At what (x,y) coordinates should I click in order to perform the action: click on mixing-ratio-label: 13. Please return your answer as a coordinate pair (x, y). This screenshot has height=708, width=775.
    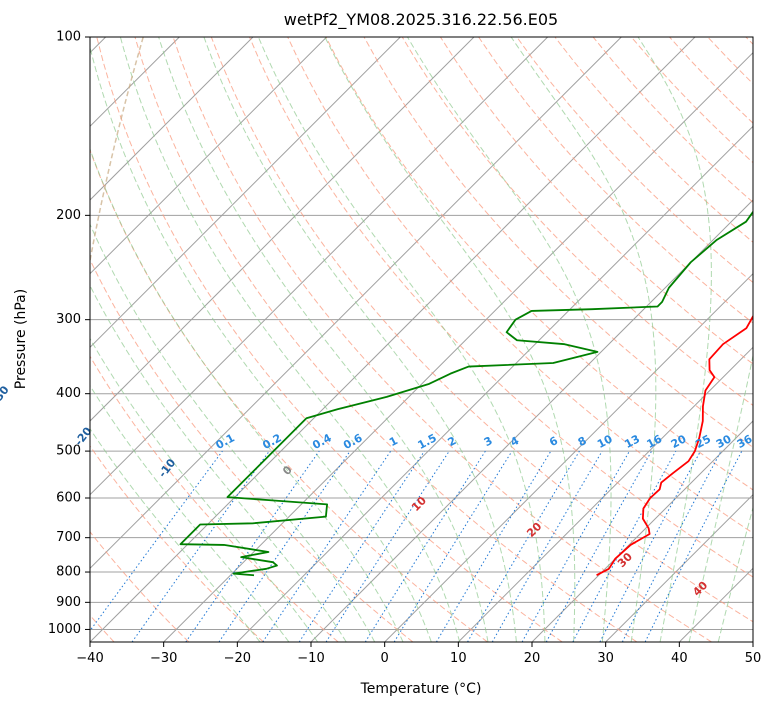
    Looking at the image, I should click on (632, 441).